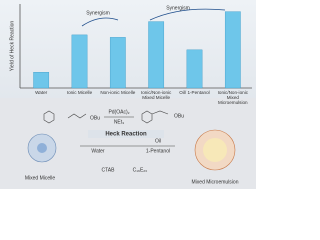 Image resolution: width=320 pixels, height=240 pixels. What do you see at coordinates (140, 170) in the screenshot?
I see `annotation: C₁₆E₂₀` at bounding box center [140, 170].